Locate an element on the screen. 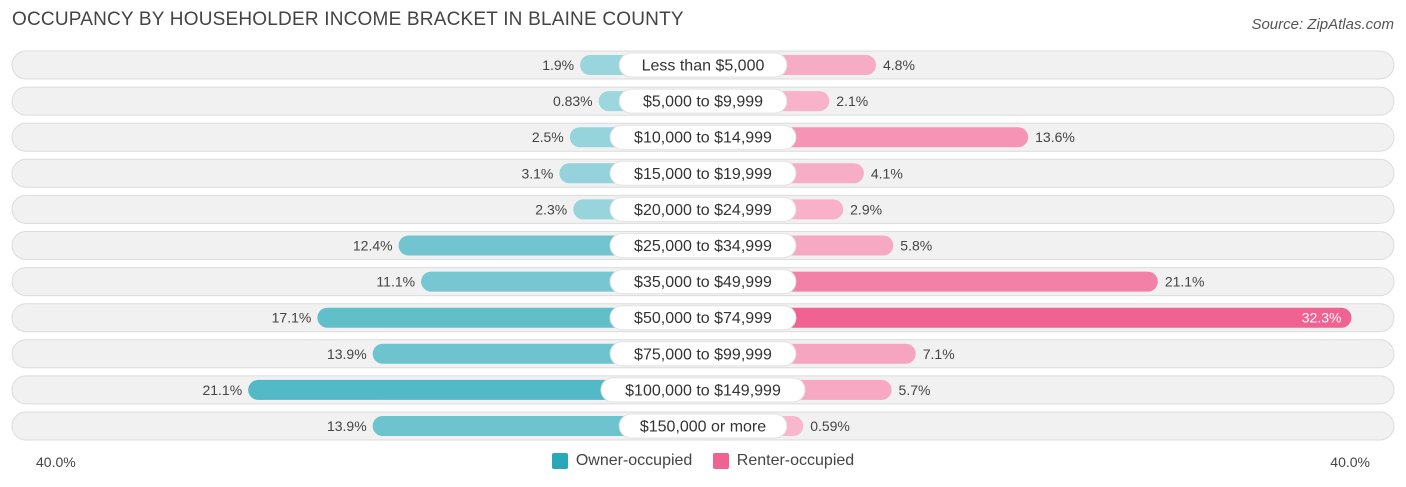  category-label: $5,000 to $9,999 is located at coordinates (703, 102).